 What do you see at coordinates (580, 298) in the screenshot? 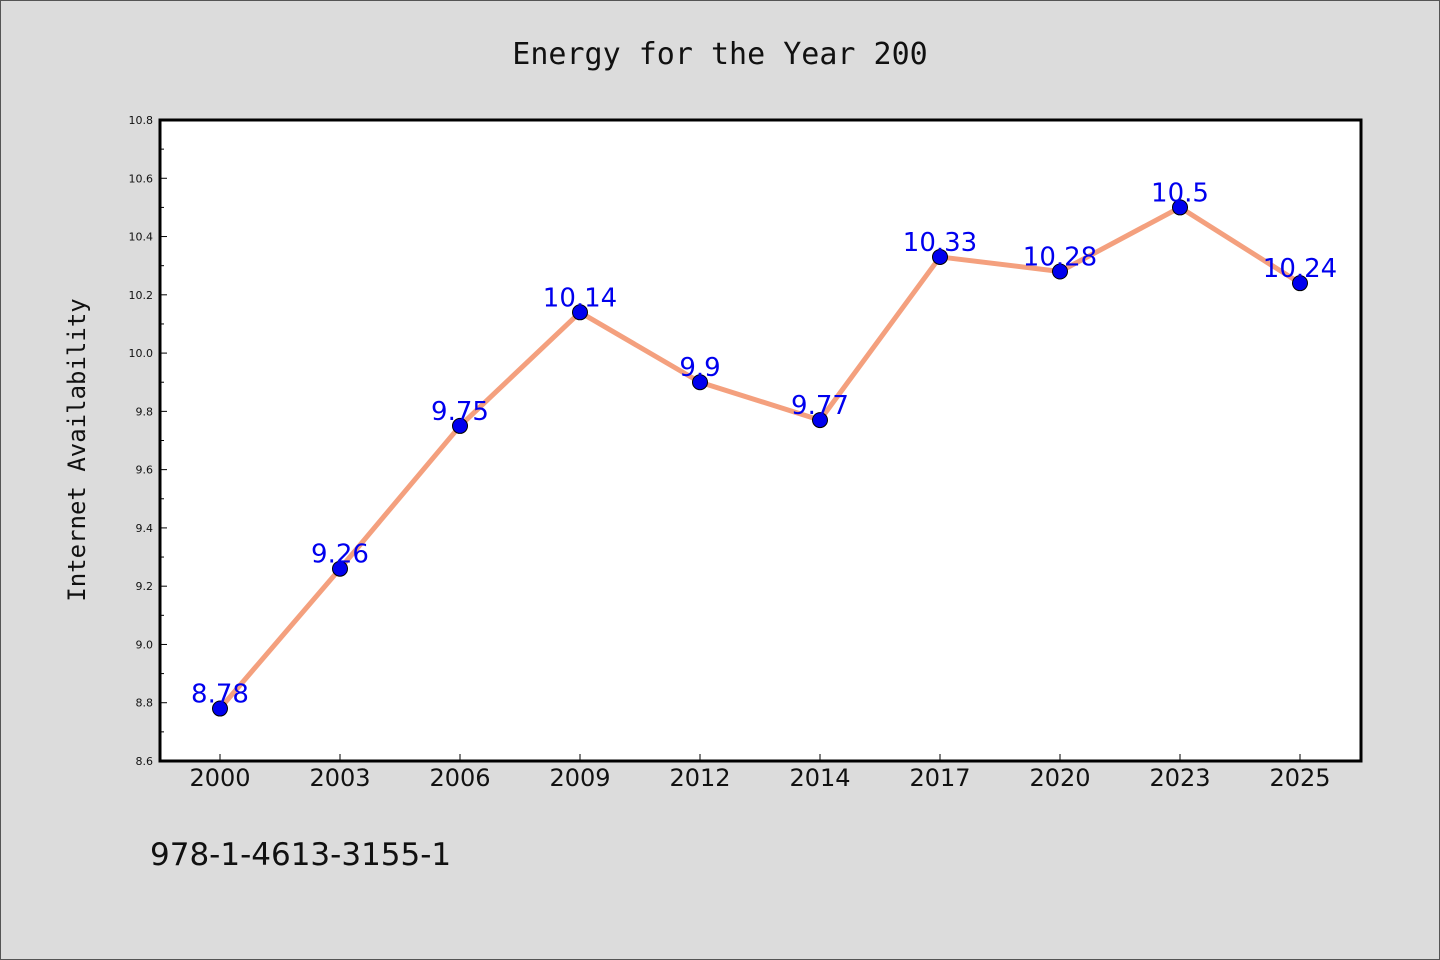
I see `data-label: 10.14` at bounding box center [580, 298].